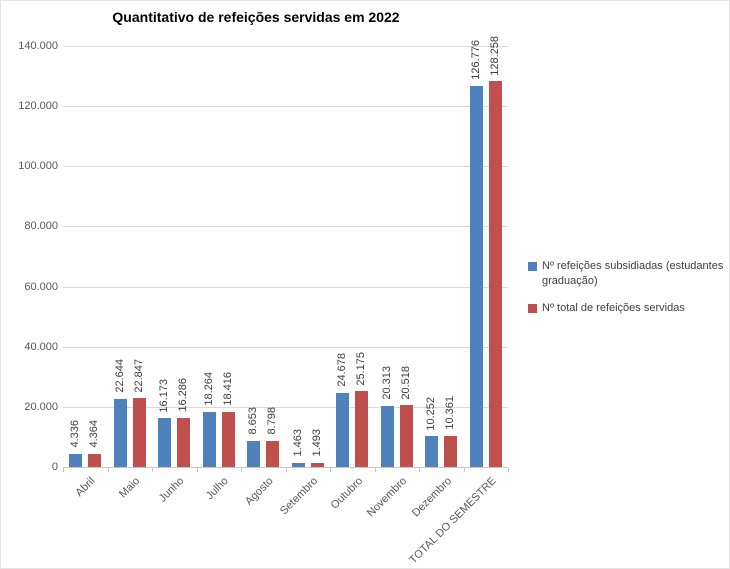 The height and width of the screenshot is (569, 730). What do you see at coordinates (452, 521) in the screenshot?
I see `x-axis-label: TOTAL DO SEMESTRE` at bounding box center [452, 521].